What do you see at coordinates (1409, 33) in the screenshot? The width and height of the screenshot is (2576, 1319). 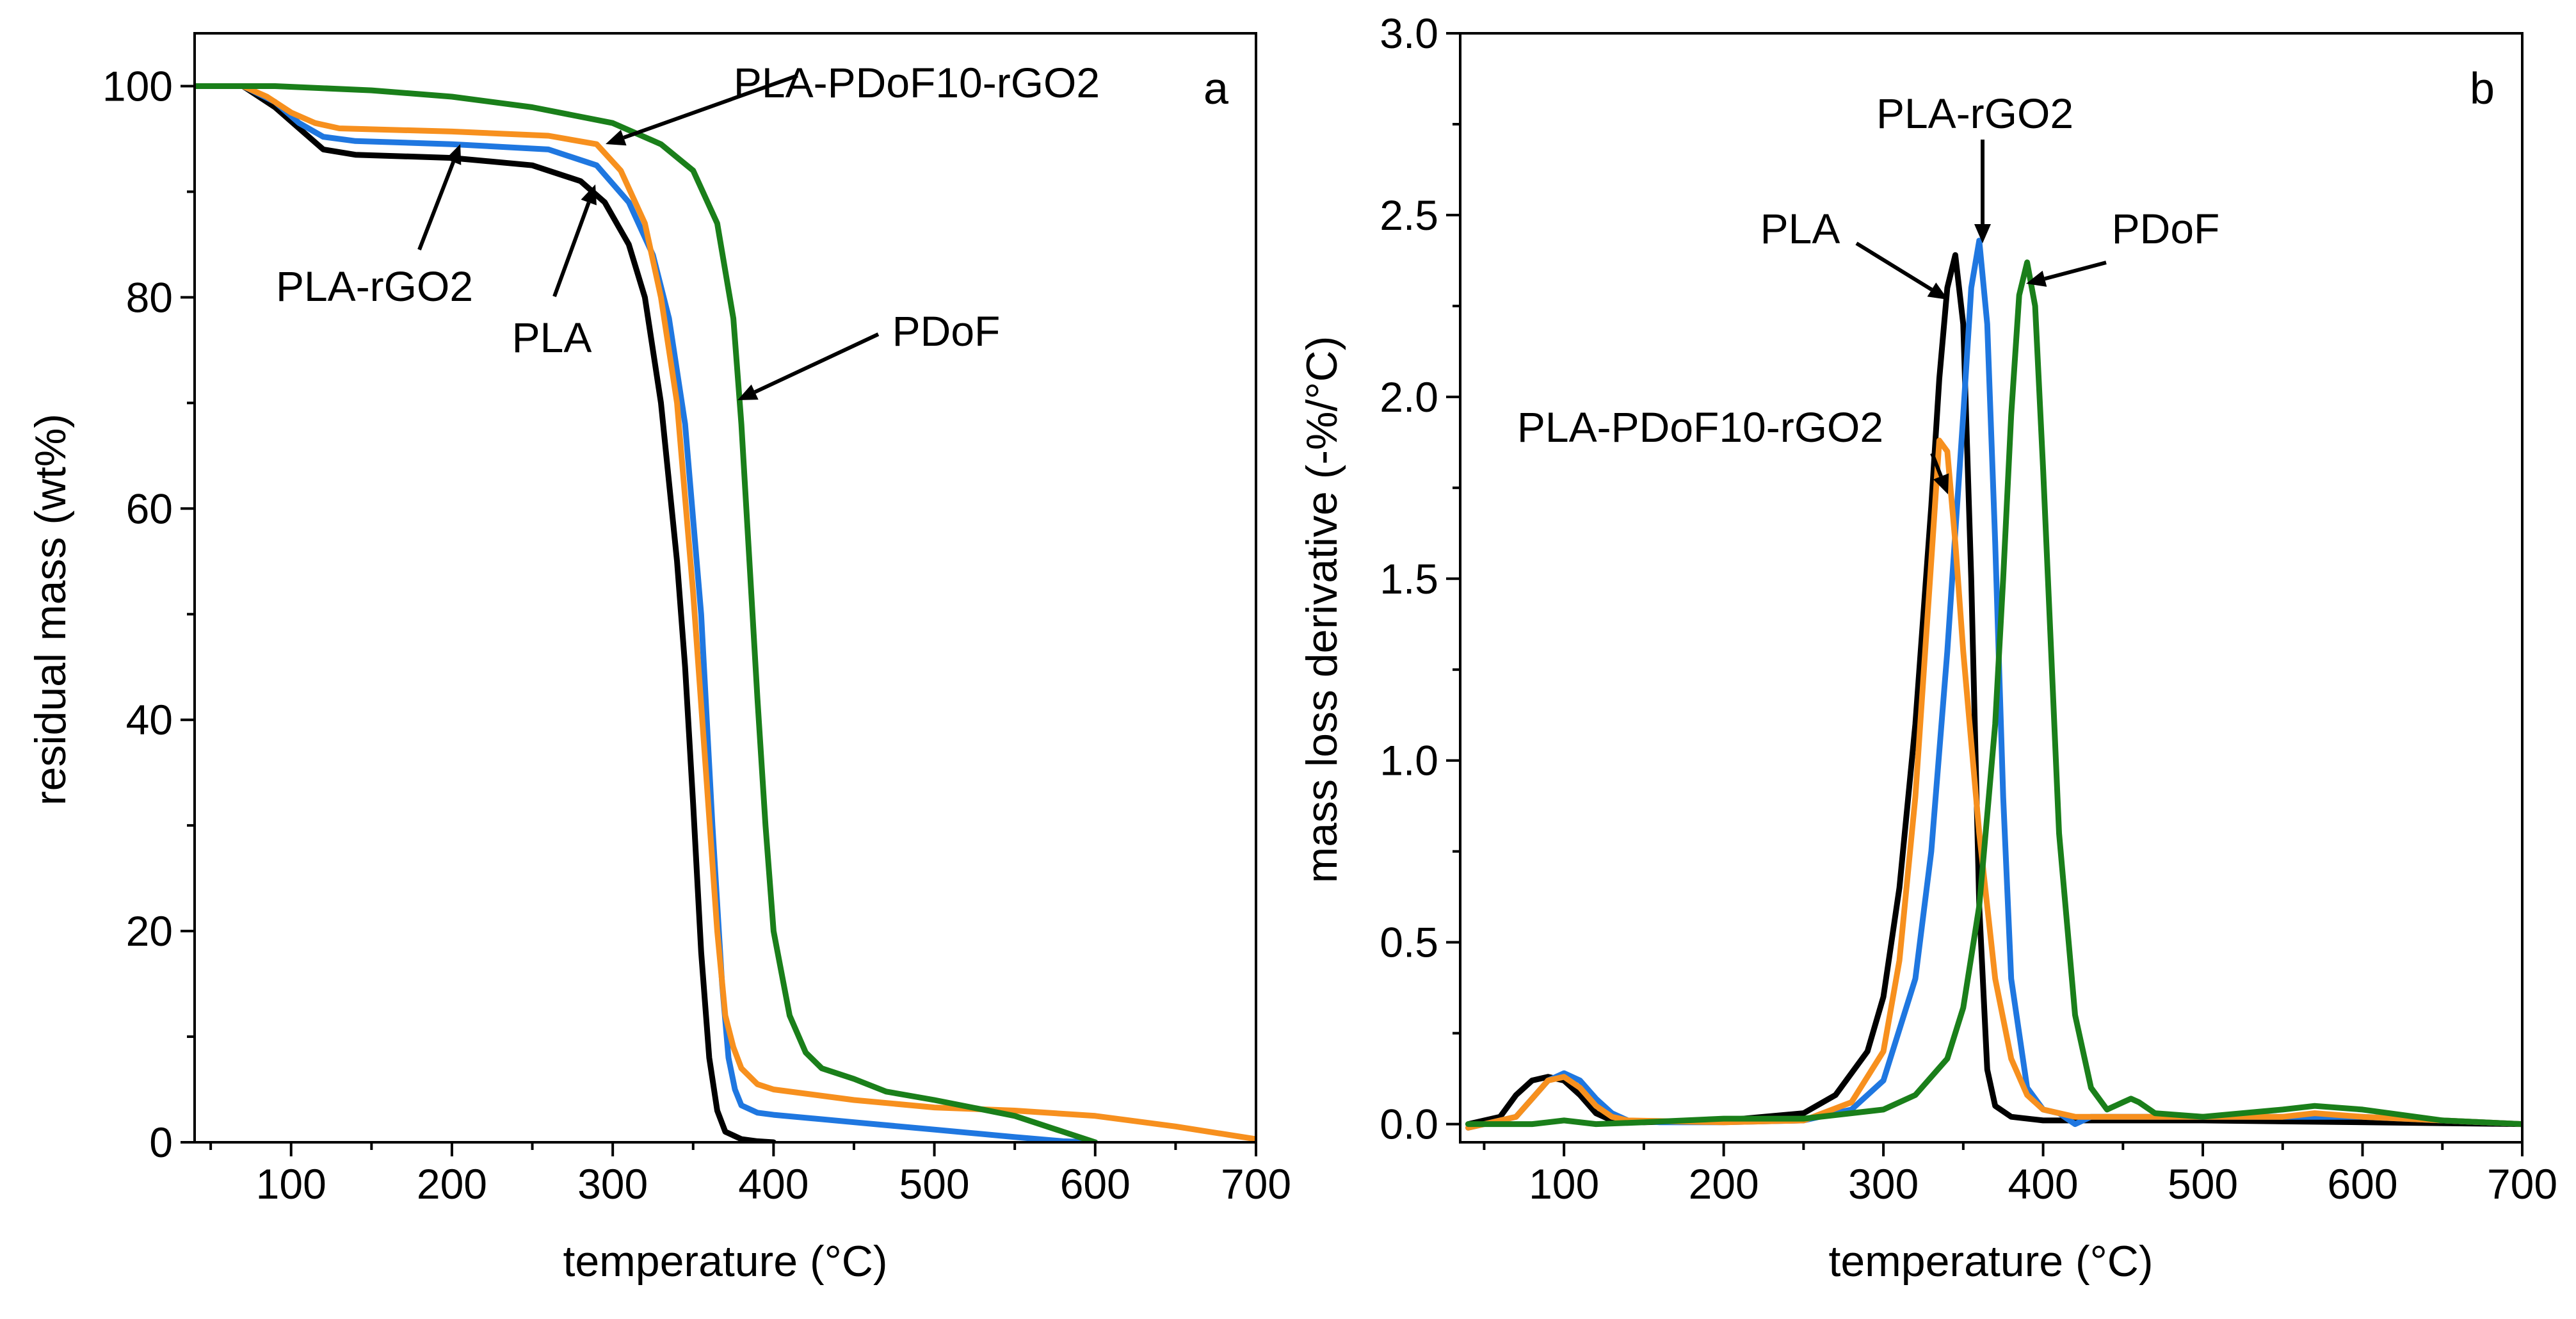 I see `panel-b-y-tick-label: 3.0` at bounding box center [1409, 33].